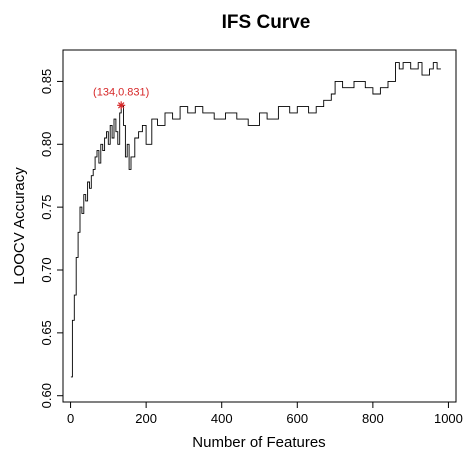  I want to click on y-tick-label: 0.70, so click(46, 269).